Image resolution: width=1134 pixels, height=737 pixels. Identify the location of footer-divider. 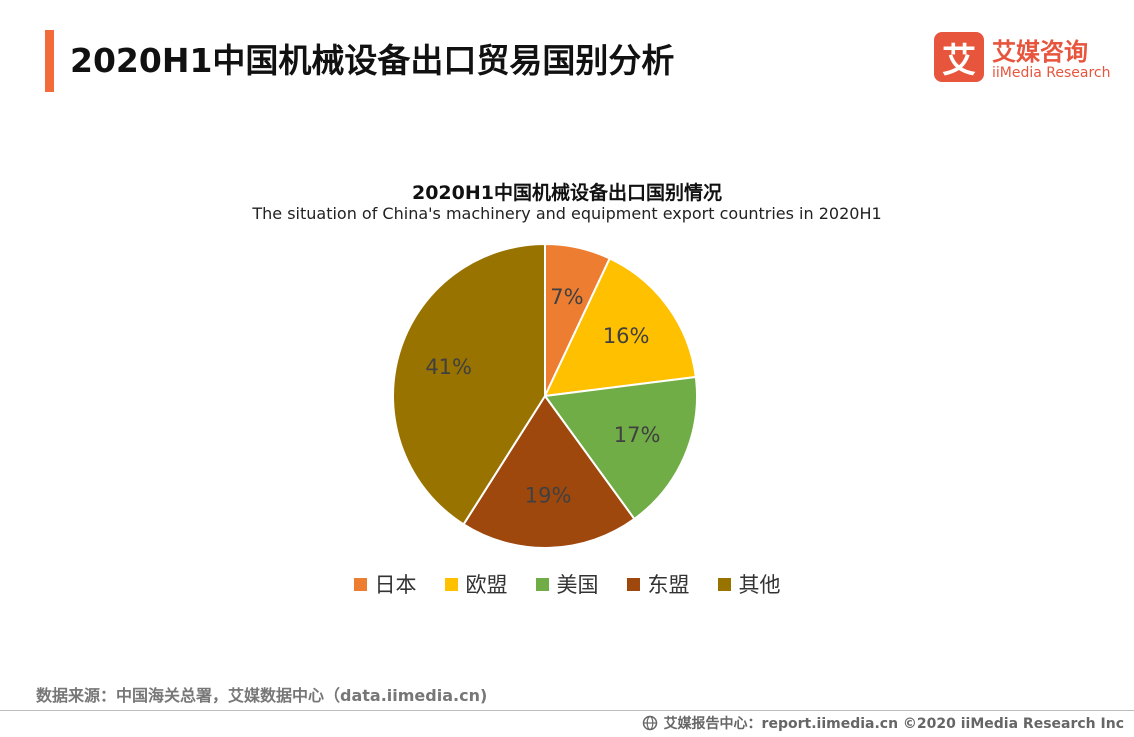
(567, 710).